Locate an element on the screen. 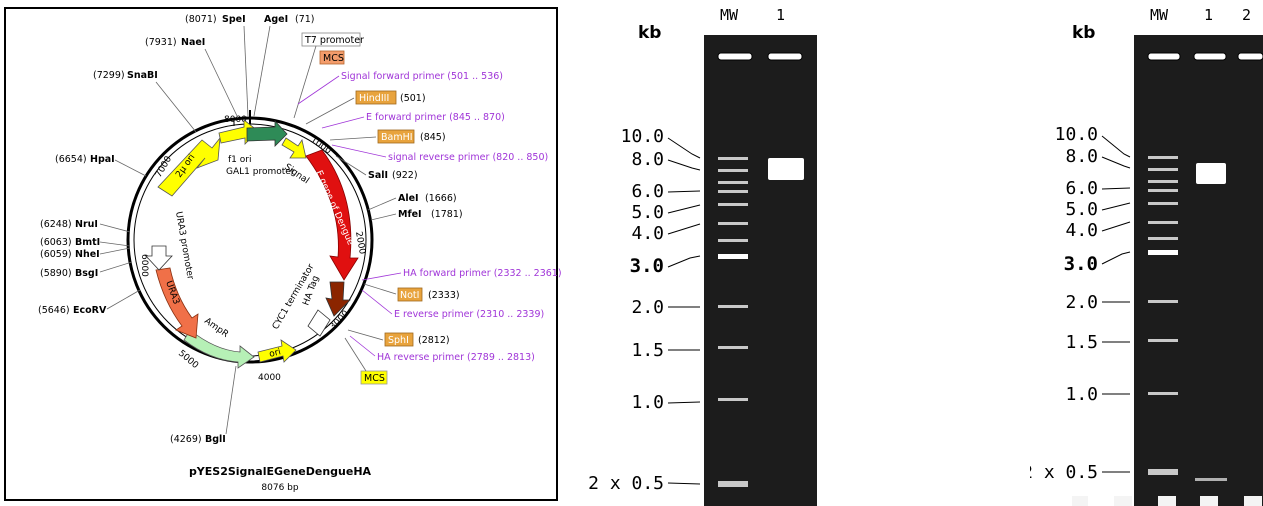 The image size is (1263, 506). gel1-marker-label: 6.0 is located at coordinates (647, 191).